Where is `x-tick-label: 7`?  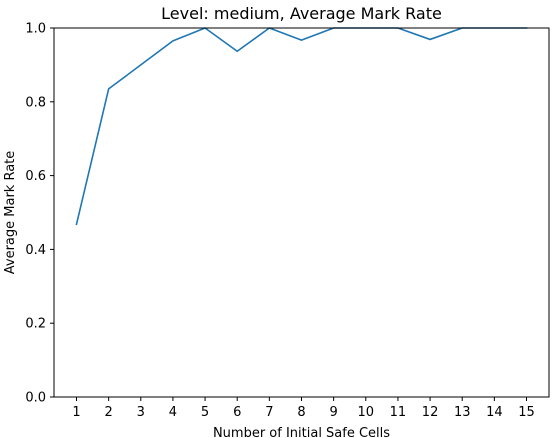
x-tick-label: 7 is located at coordinates (269, 412).